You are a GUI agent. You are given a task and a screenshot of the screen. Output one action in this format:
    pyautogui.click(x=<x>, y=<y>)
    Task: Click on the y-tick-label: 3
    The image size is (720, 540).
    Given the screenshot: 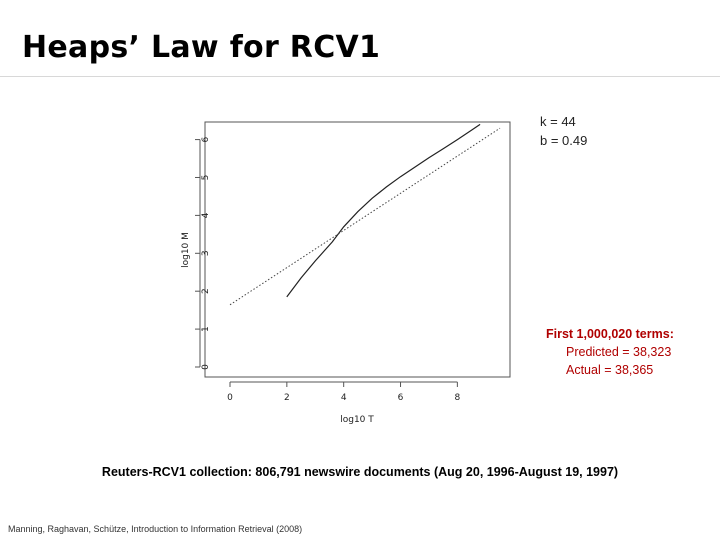 What is the action you would take?
    pyautogui.click(x=206, y=253)
    